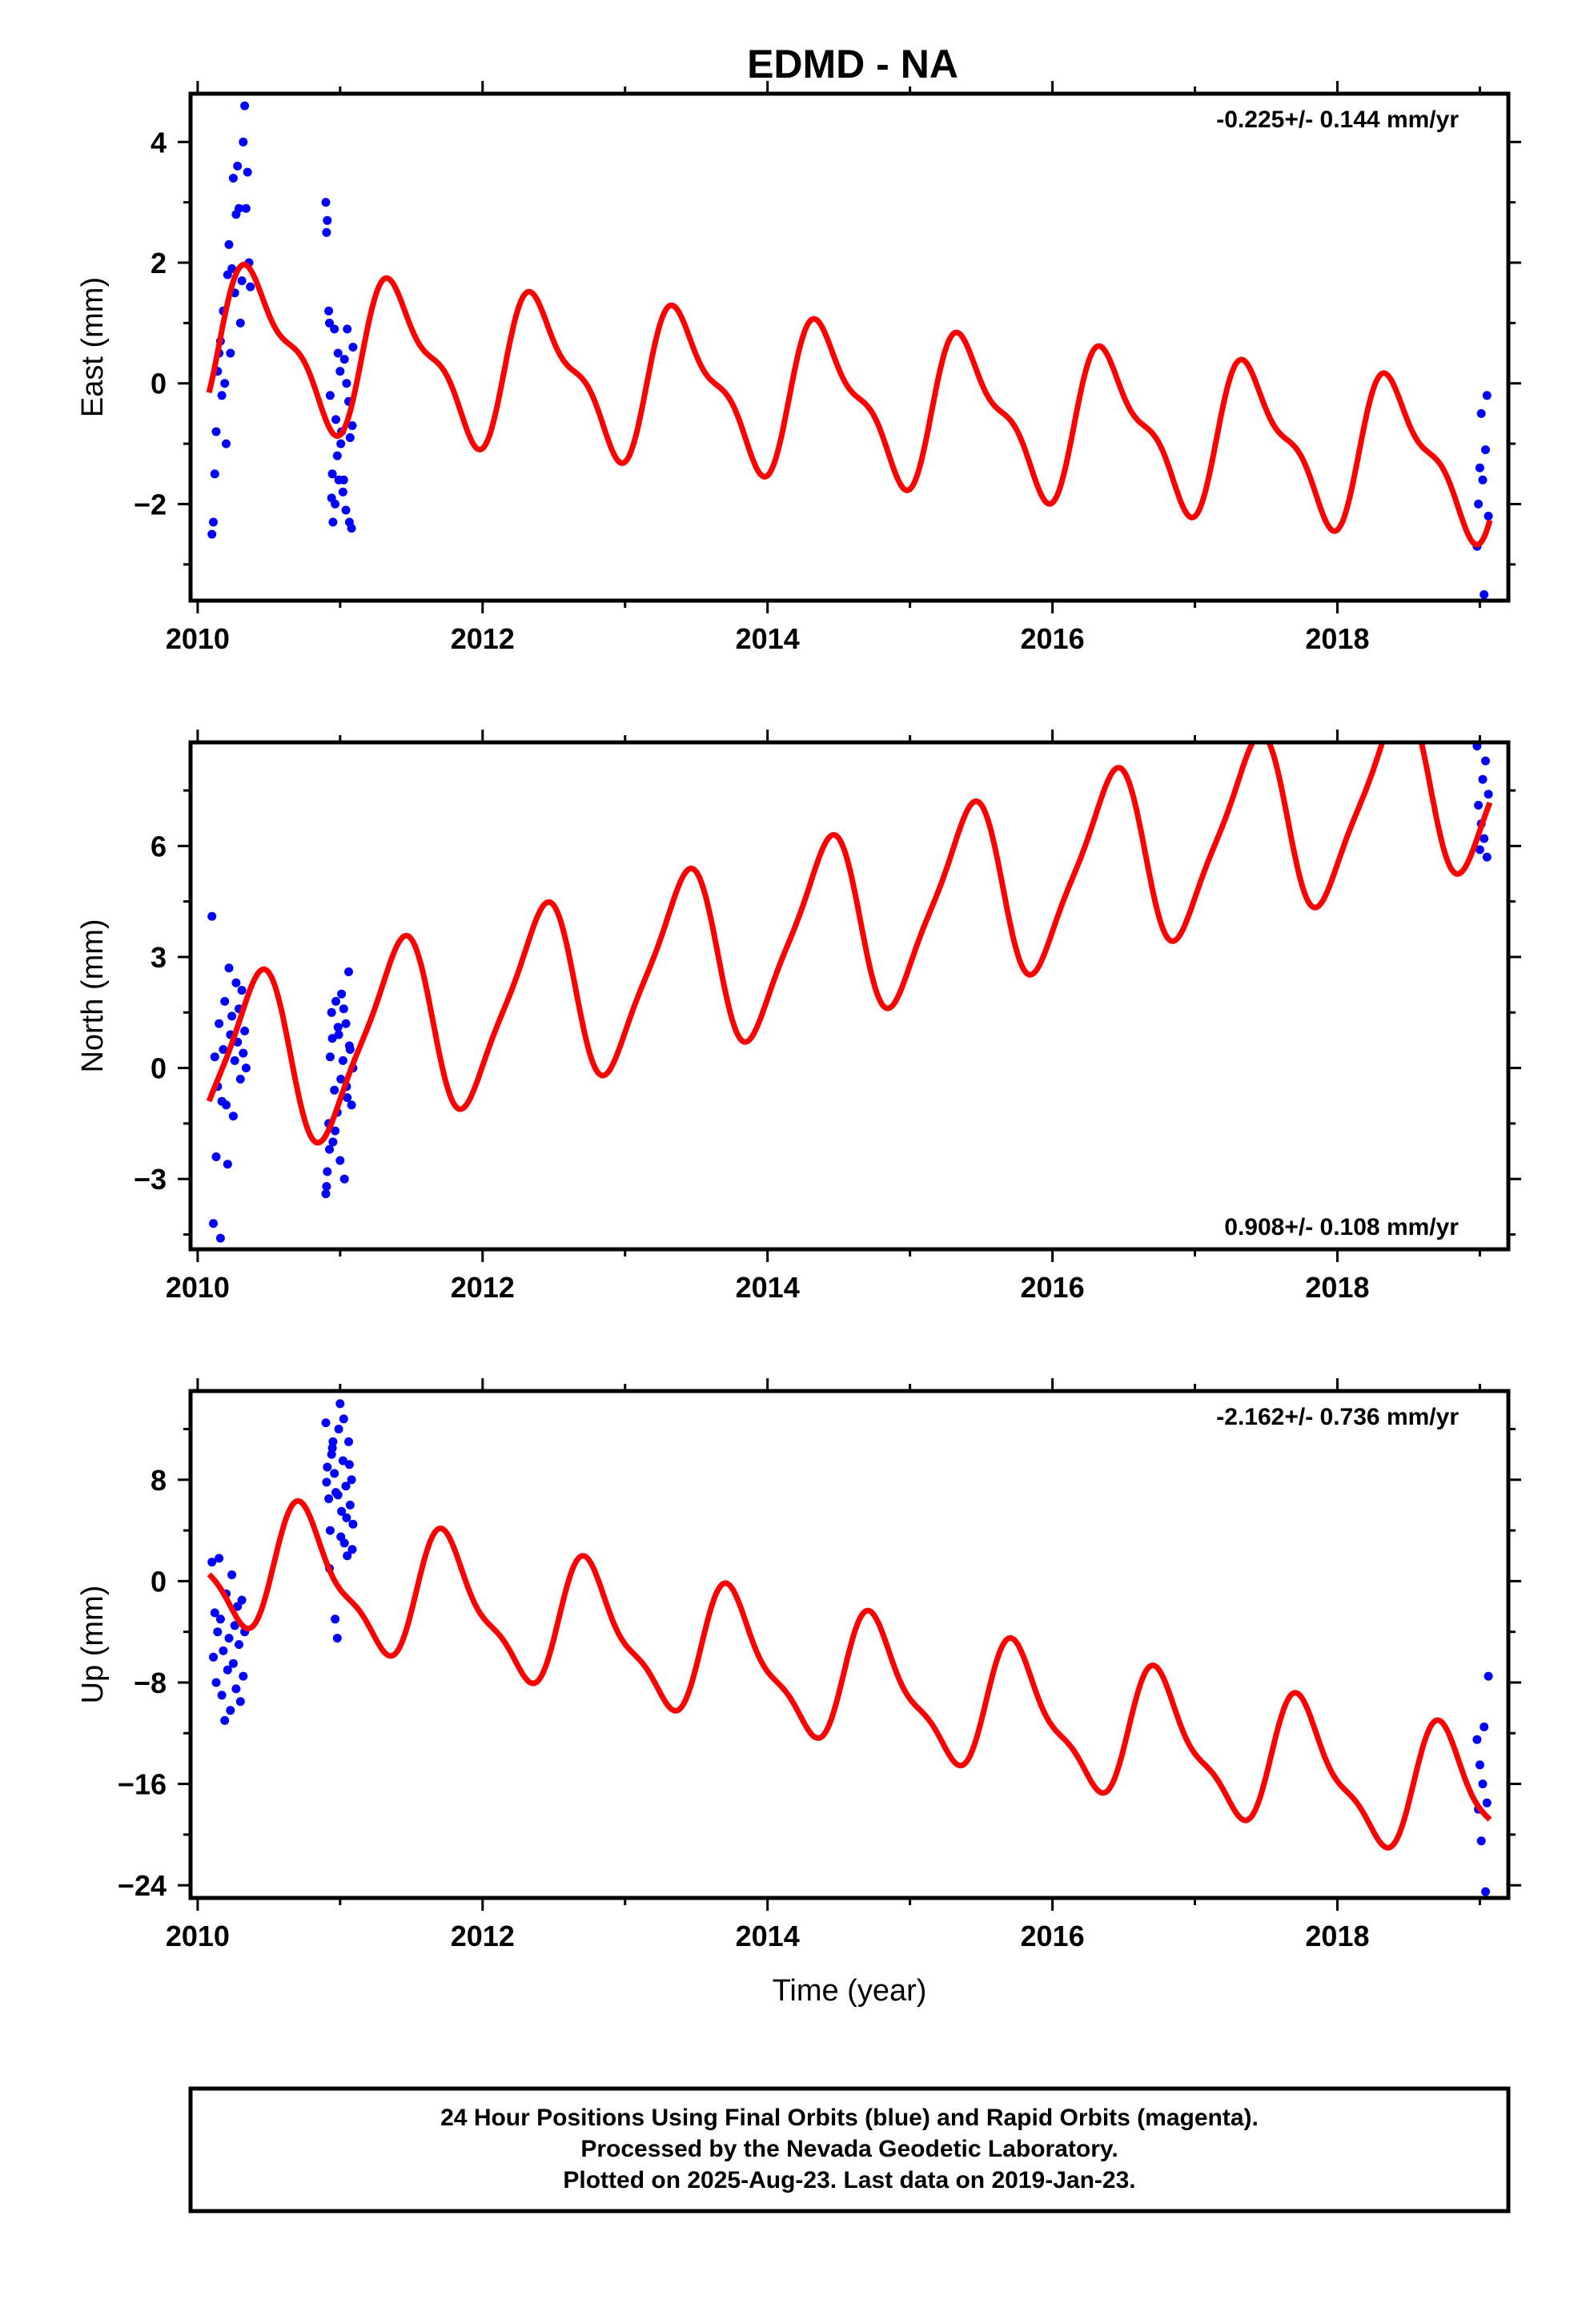  I want to click on east-y-tick-label: 0, so click(159, 384).